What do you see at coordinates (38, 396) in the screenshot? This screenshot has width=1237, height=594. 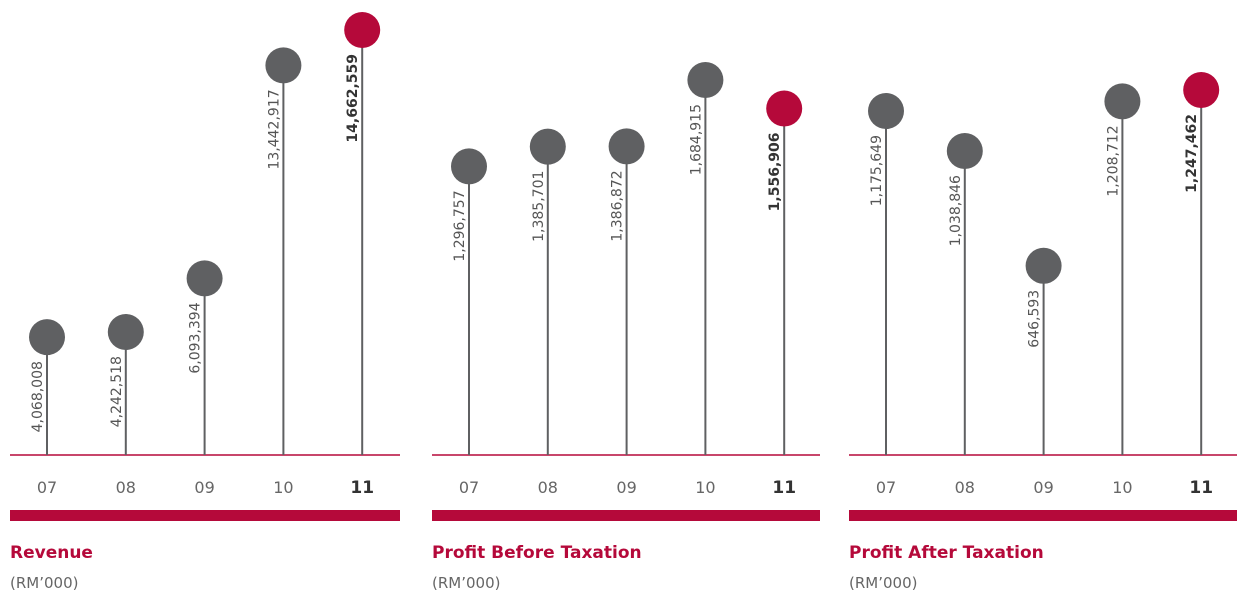 I see `value-label: 4,068,008` at bounding box center [38, 396].